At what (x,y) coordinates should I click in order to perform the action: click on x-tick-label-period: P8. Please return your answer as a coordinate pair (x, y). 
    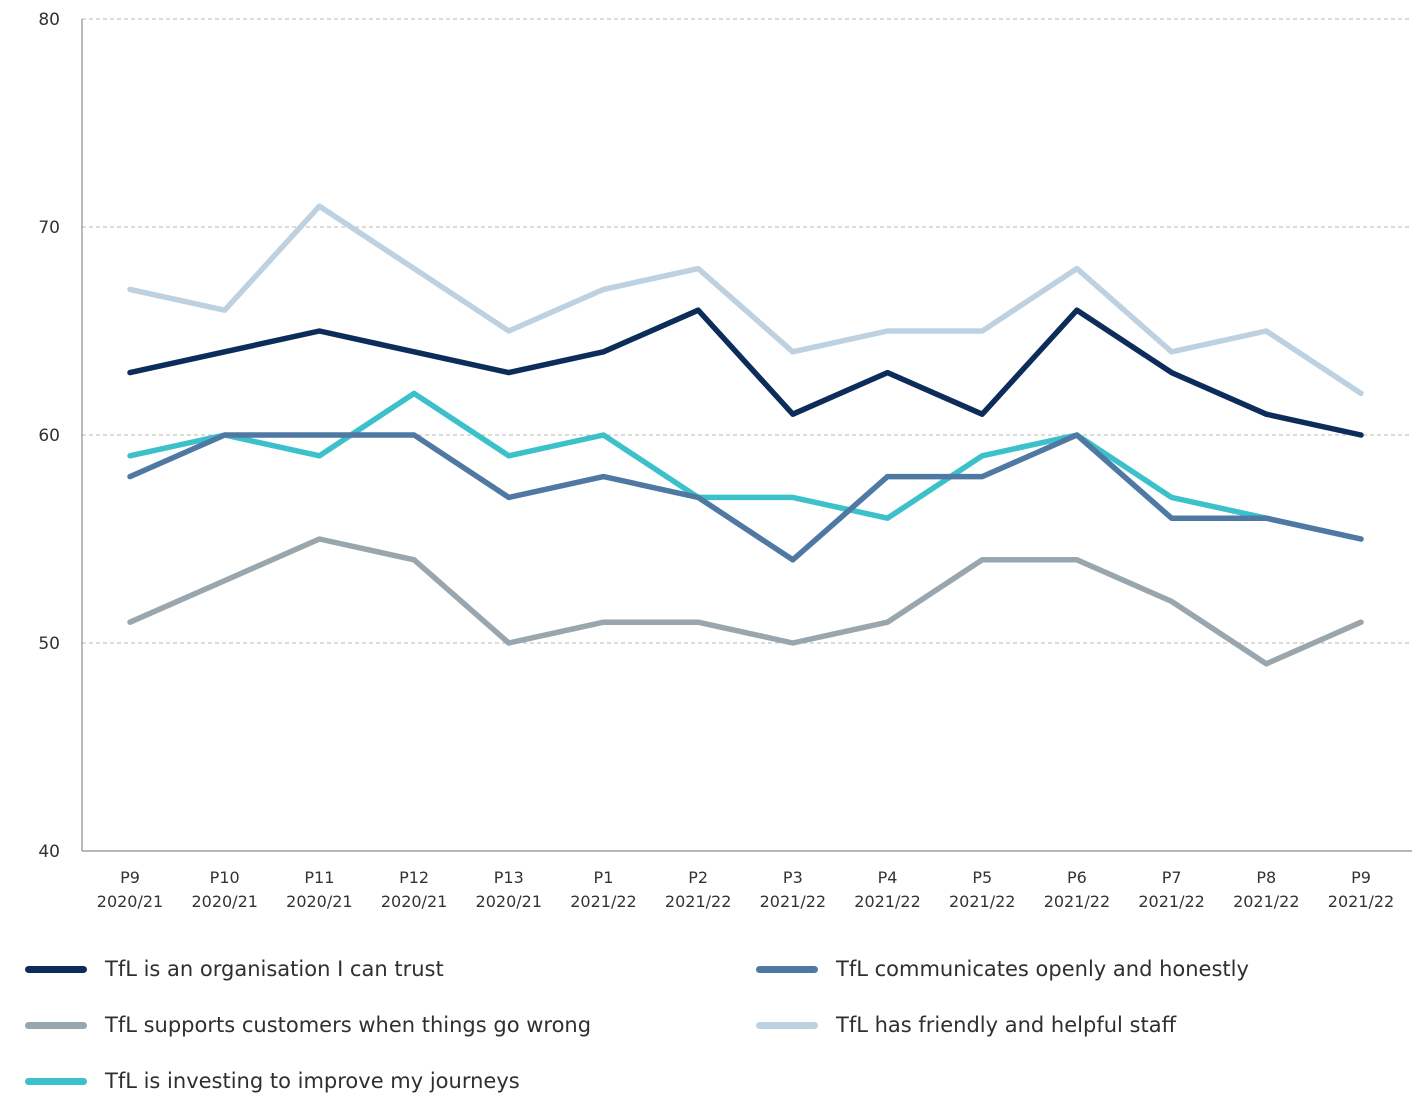
    Looking at the image, I should click on (1266, 877).